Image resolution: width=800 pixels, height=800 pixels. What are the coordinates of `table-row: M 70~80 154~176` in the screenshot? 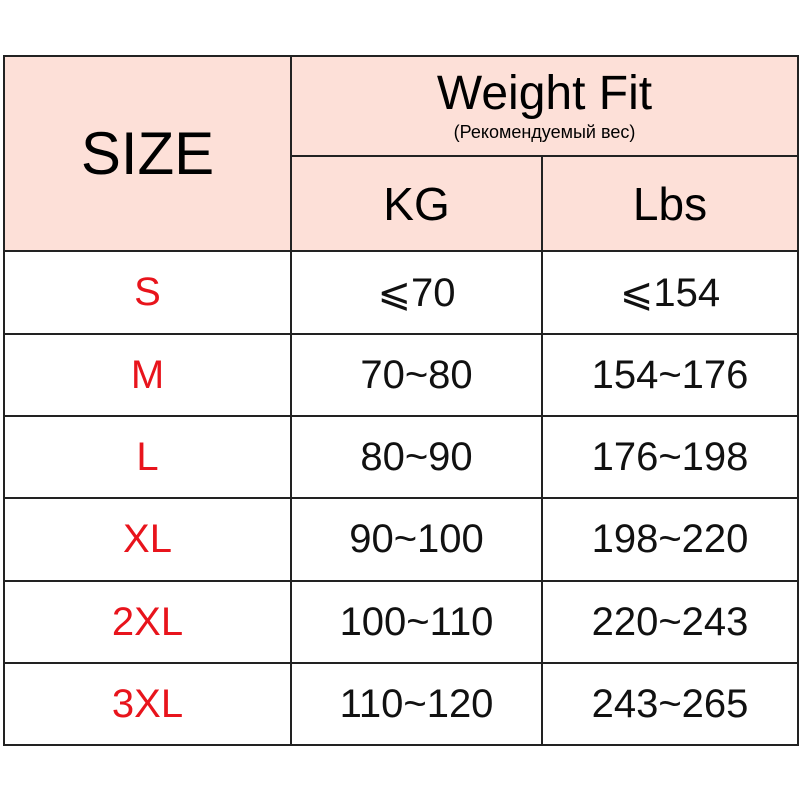 It's located at (401, 375).